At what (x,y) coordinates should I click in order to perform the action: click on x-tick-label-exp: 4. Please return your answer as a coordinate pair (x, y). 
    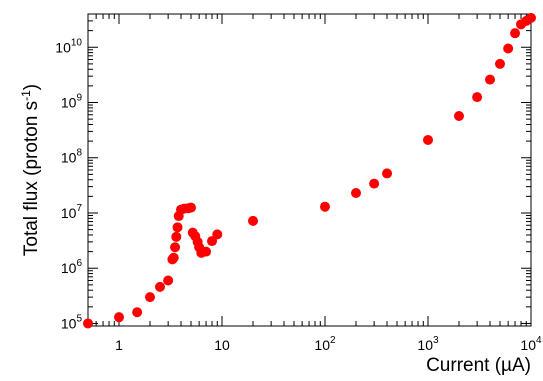
    Looking at the image, I should click on (539, 340).